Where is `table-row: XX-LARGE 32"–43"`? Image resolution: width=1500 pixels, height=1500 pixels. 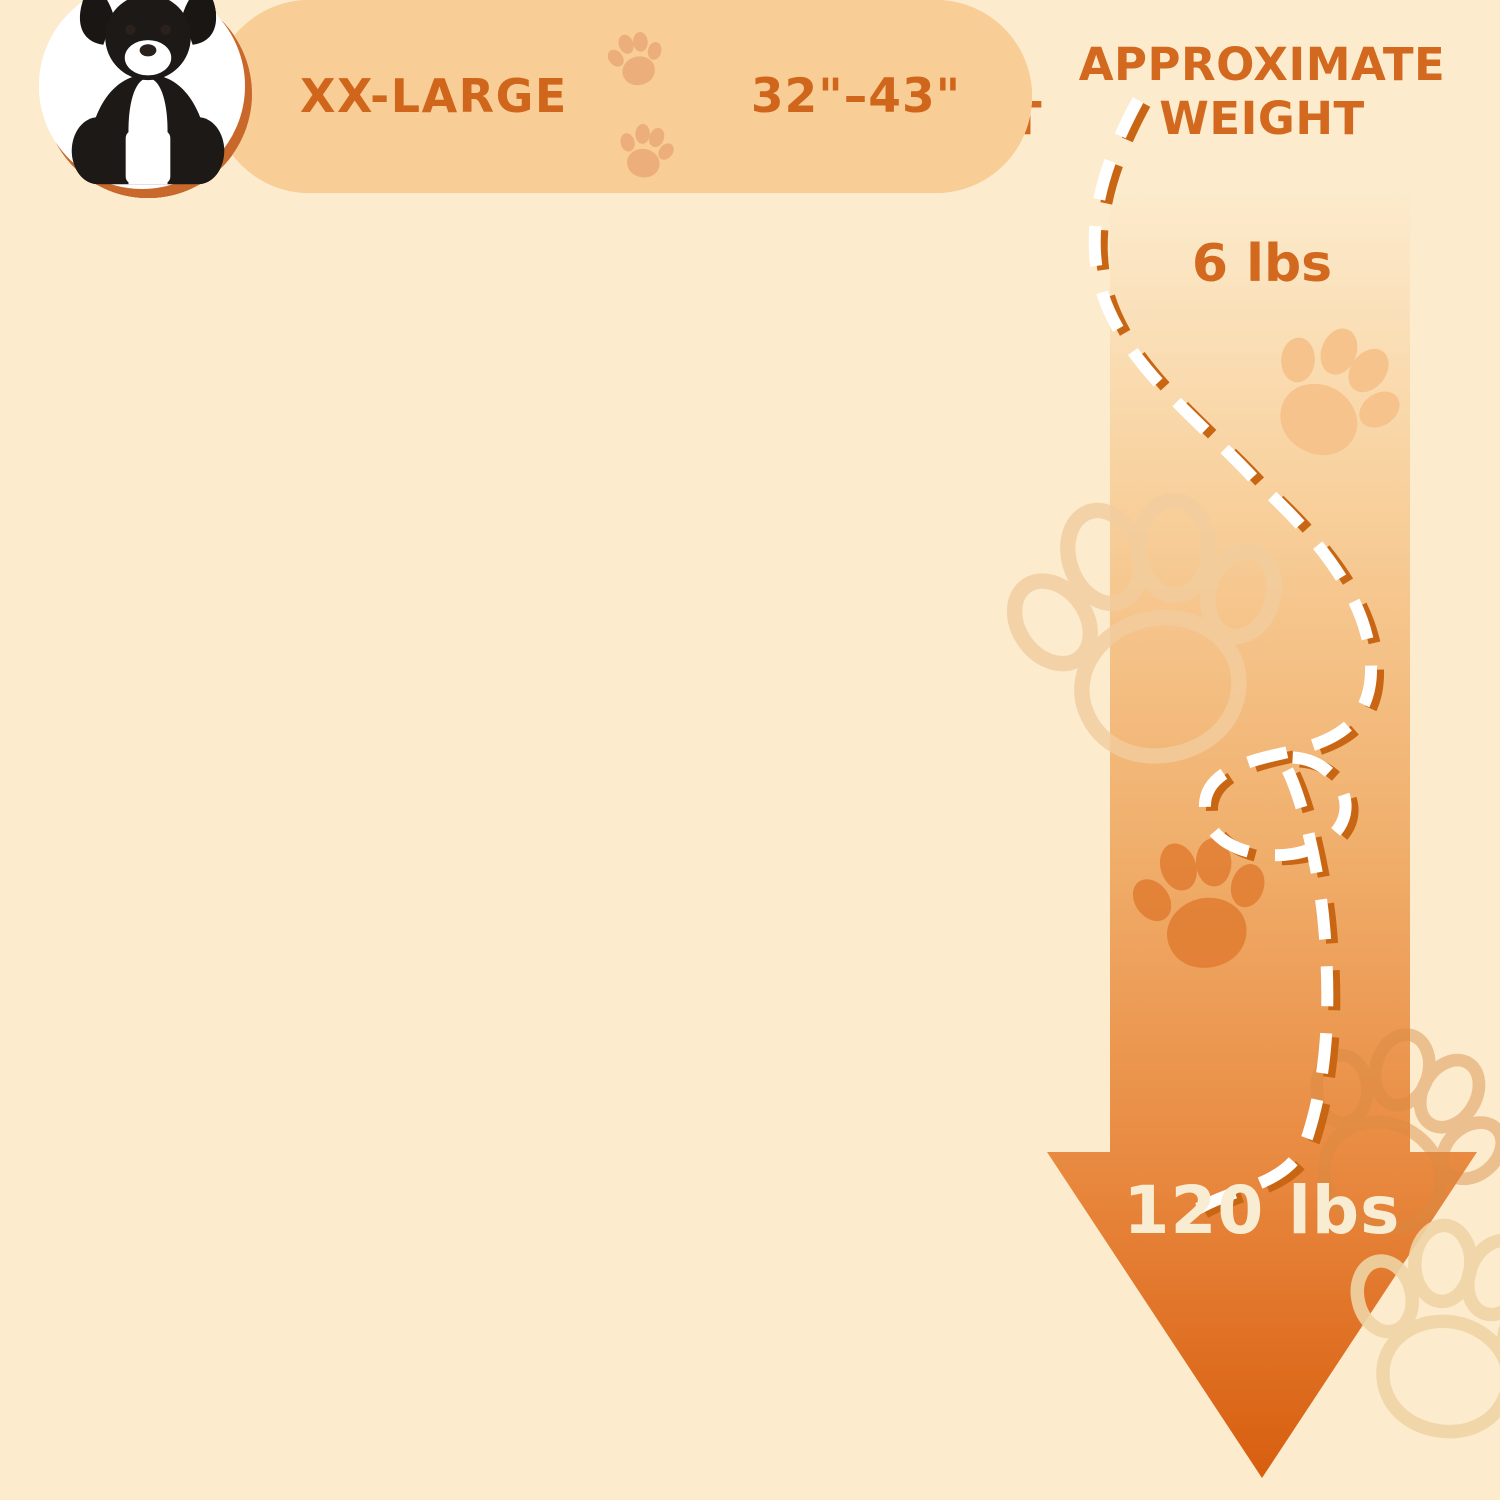 table-row: XX-LARGE 32"–43" is located at coordinates (750, 99).